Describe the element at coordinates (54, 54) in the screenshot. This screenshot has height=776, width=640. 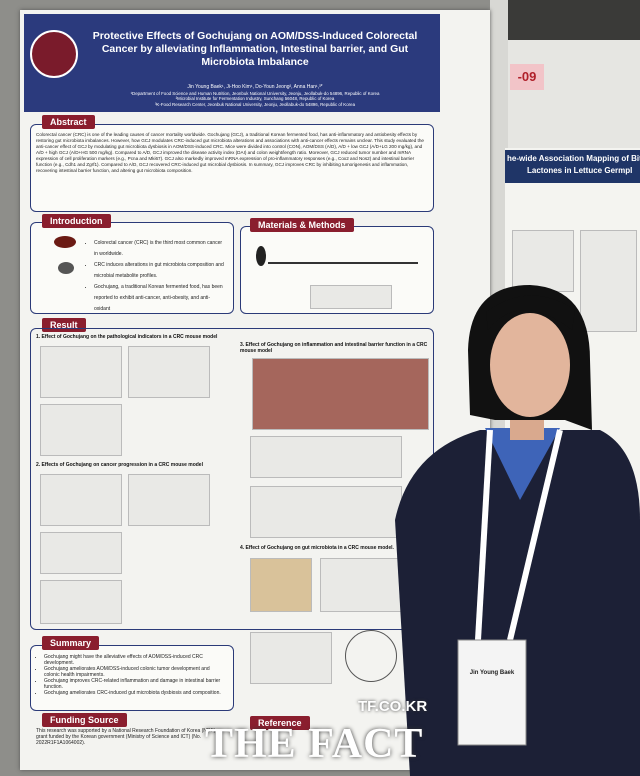
I see `university-logo` at that location.